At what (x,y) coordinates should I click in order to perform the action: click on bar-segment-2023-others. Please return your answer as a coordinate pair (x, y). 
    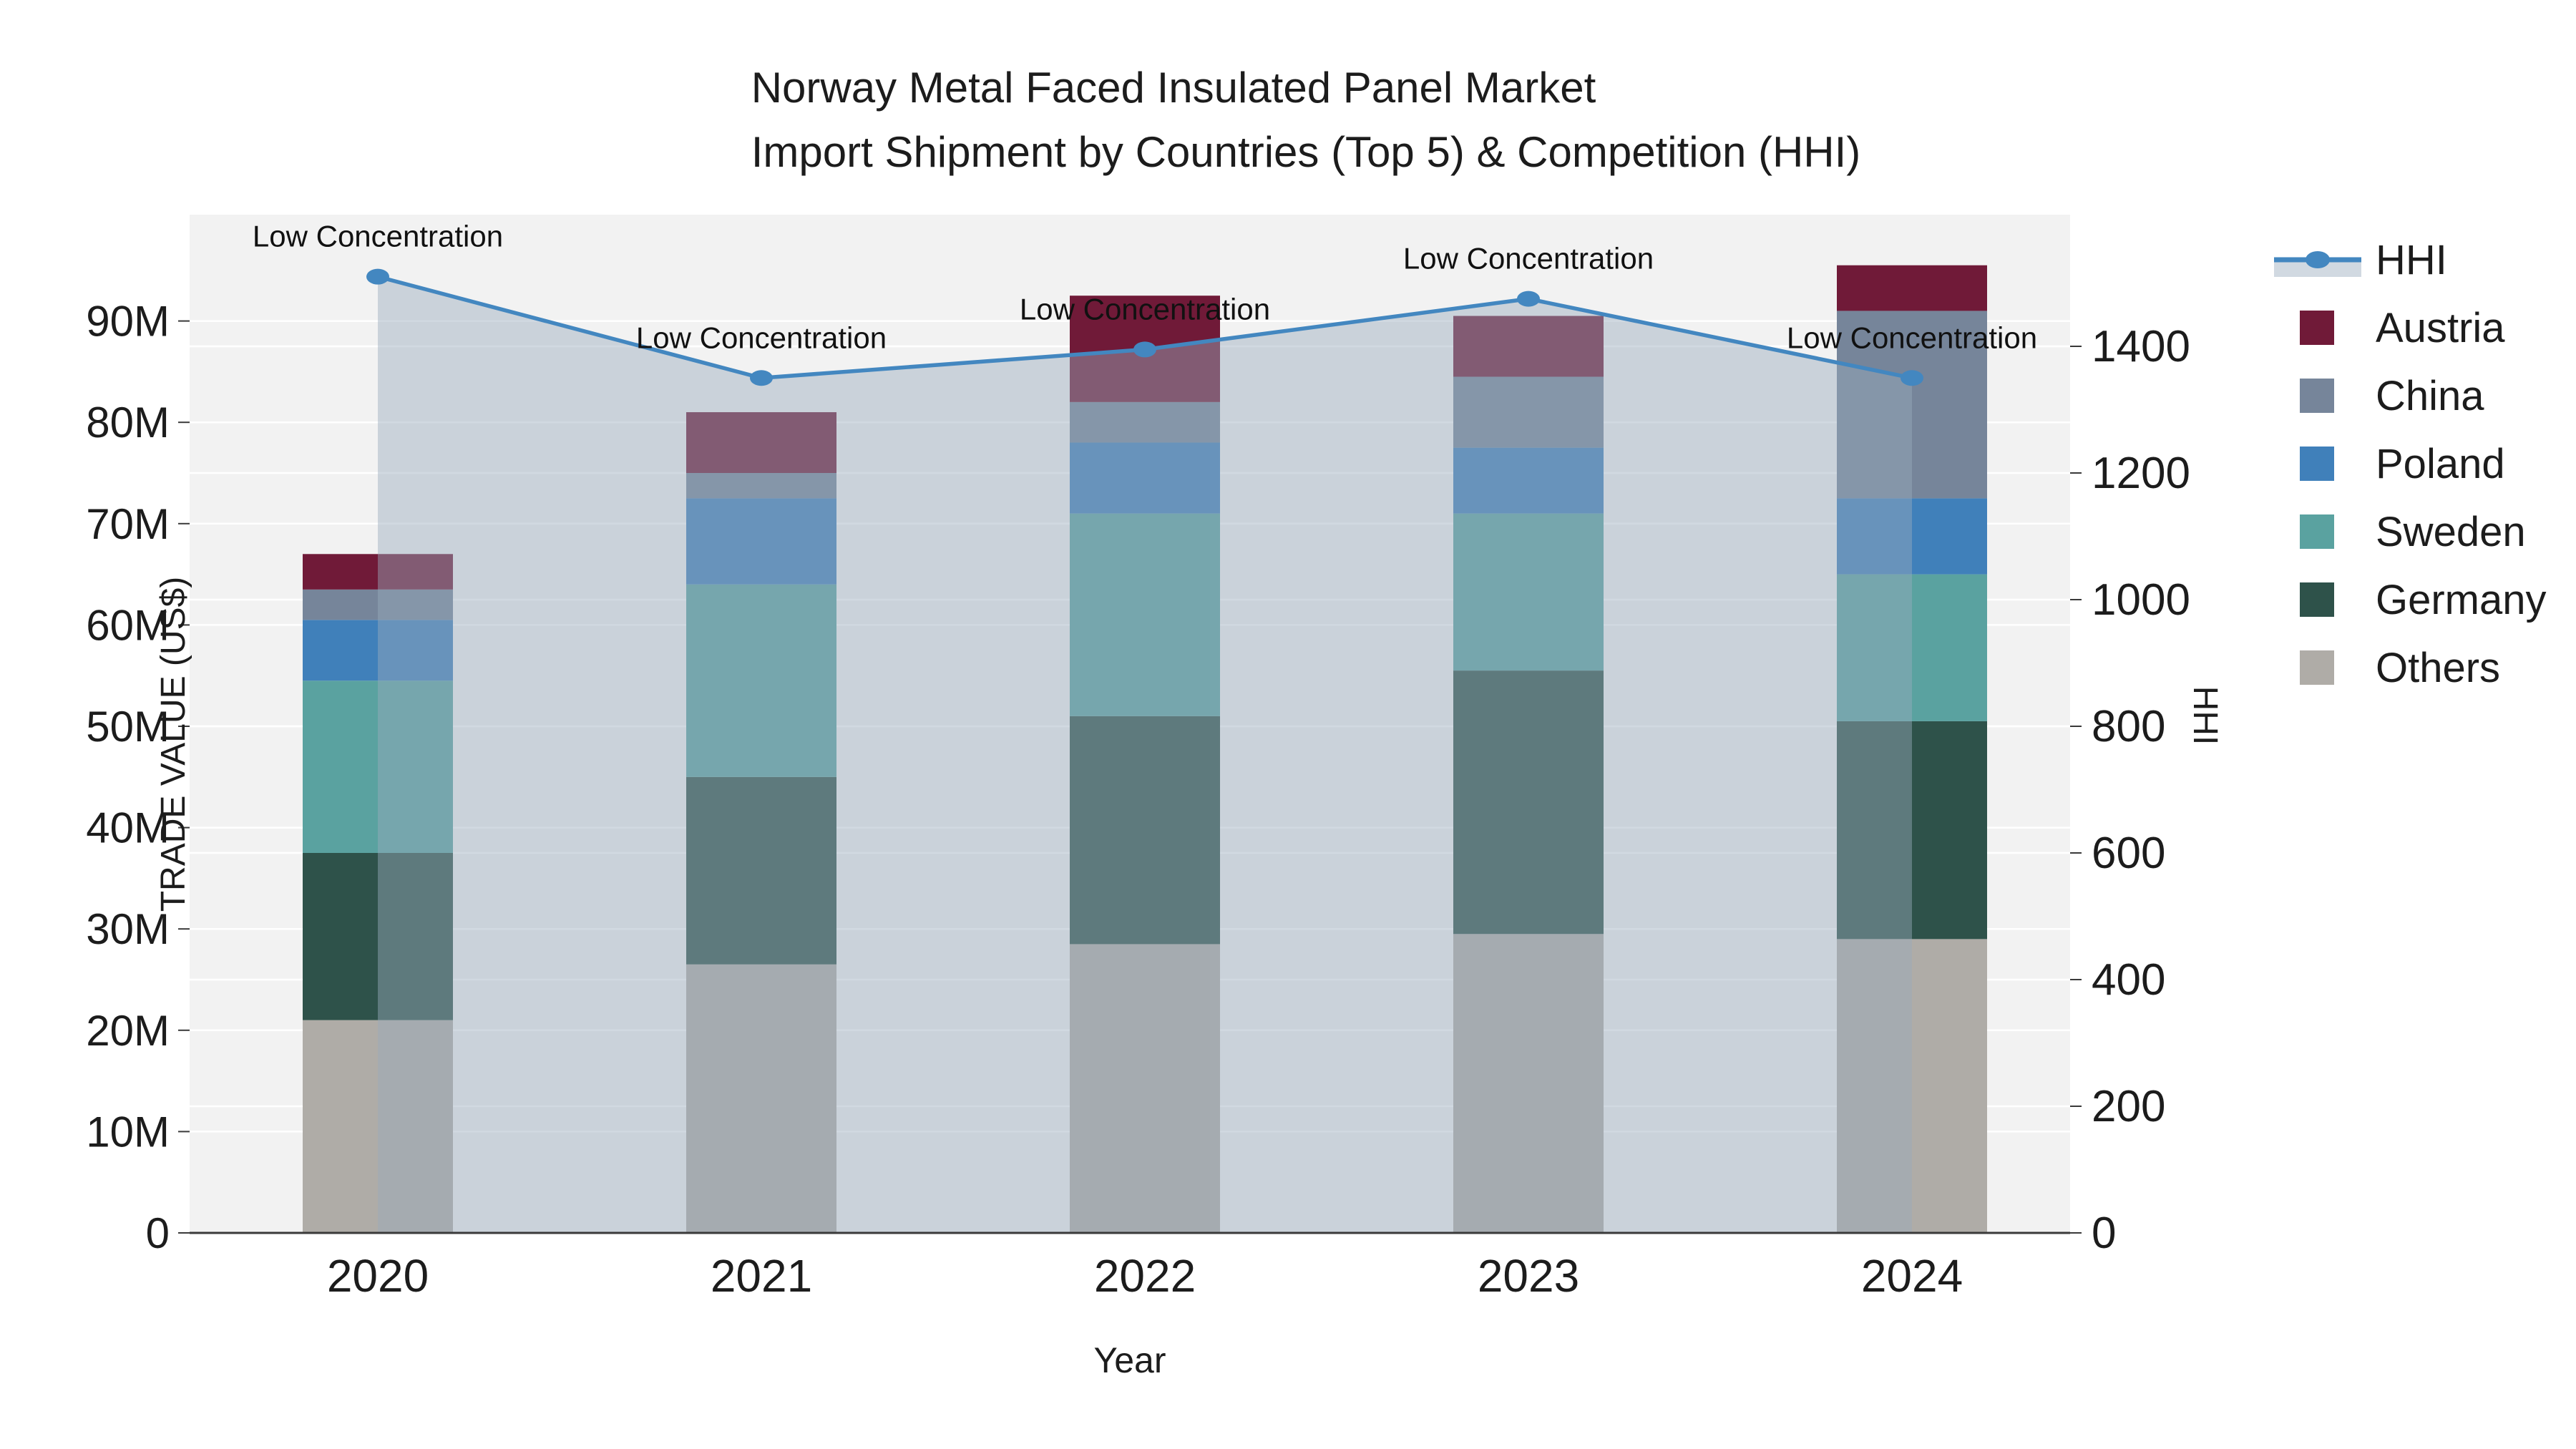
    Looking at the image, I should click on (1529, 1083).